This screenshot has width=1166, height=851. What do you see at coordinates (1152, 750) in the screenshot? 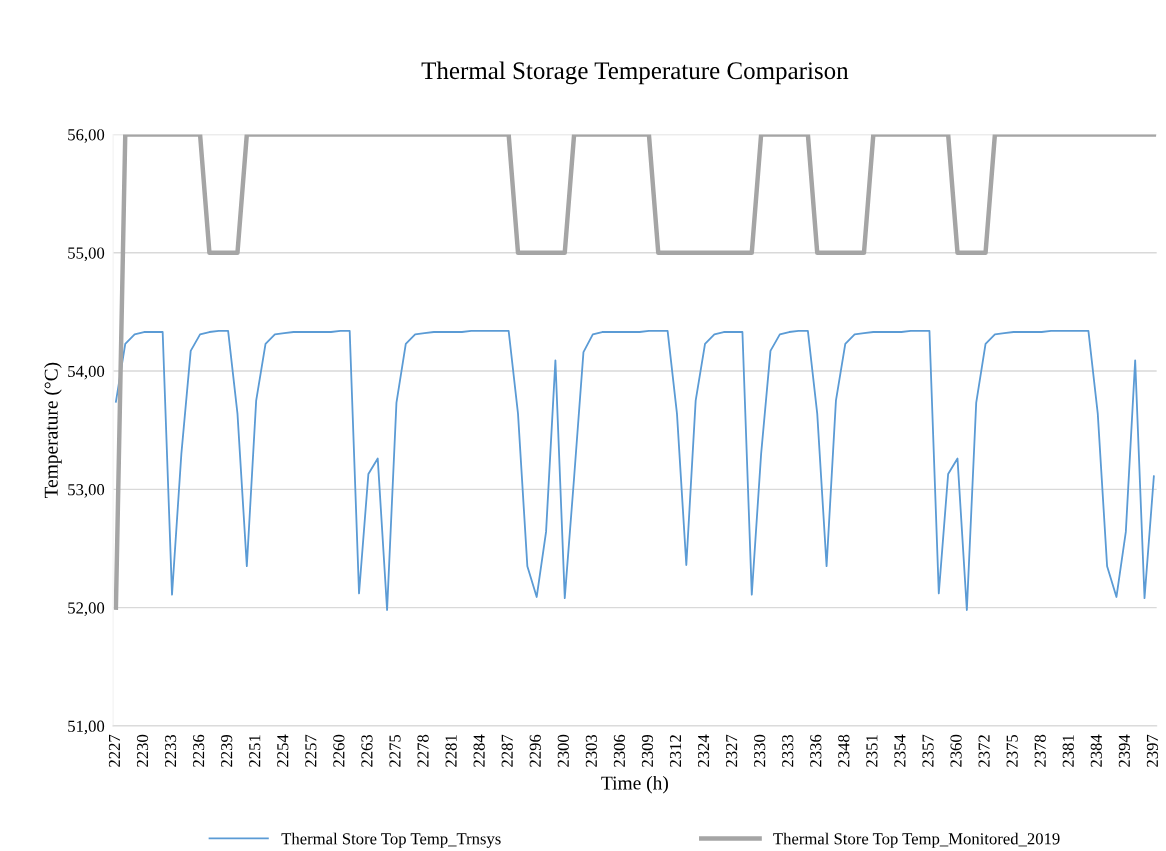
I see `x-tick-label: 2397` at bounding box center [1152, 750].